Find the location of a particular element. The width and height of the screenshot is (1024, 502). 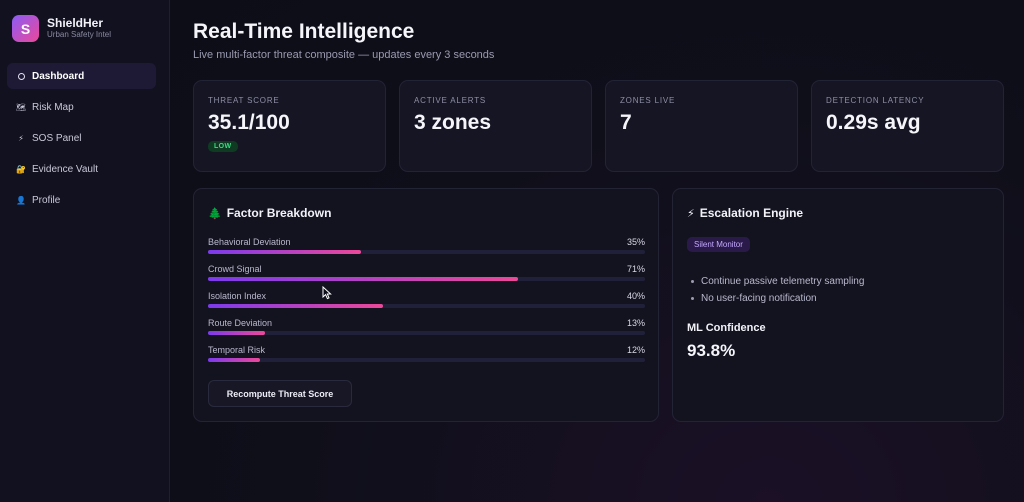

sidebar-item-dashboard: Dashboard is located at coordinates (81, 76).